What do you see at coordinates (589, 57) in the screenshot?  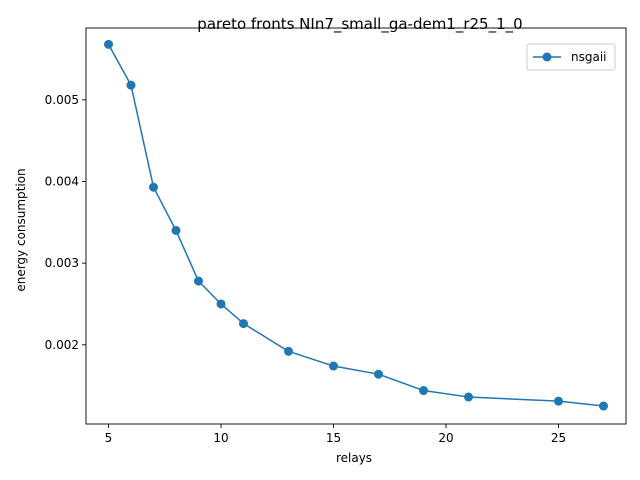 I see `legend-label-nsgaii: nsgaii` at bounding box center [589, 57].